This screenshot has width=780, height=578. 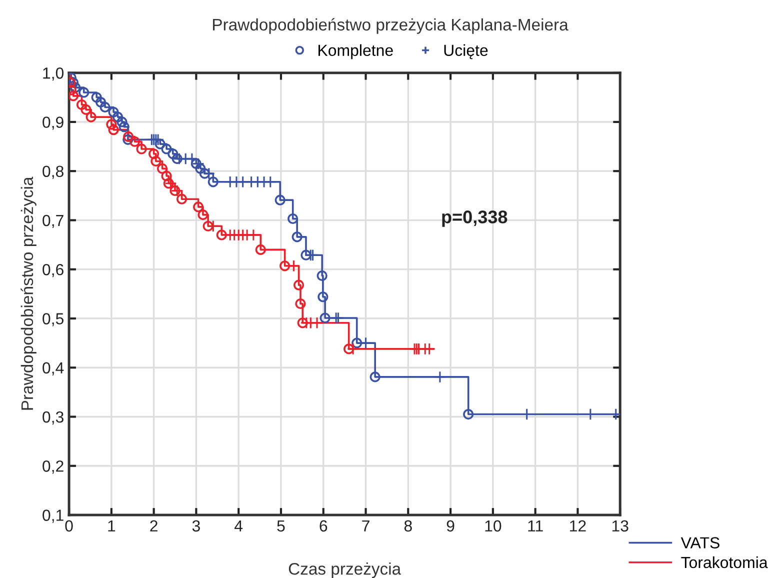 What do you see at coordinates (408, 526) in the screenshot?
I see `x-tick-label: 8` at bounding box center [408, 526].